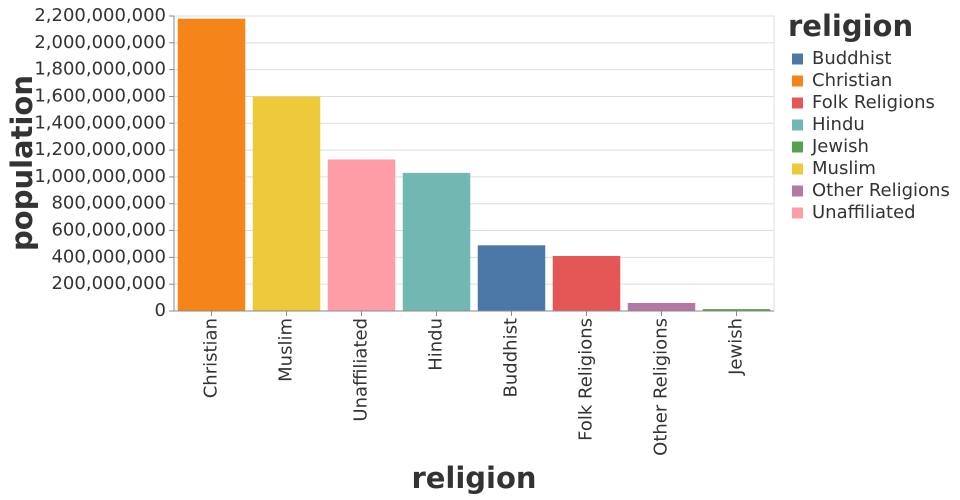 The width and height of the screenshot is (960, 500). Describe the element at coordinates (108, 203) in the screenshot. I see `y-tick-label: 800,000,000` at that location.